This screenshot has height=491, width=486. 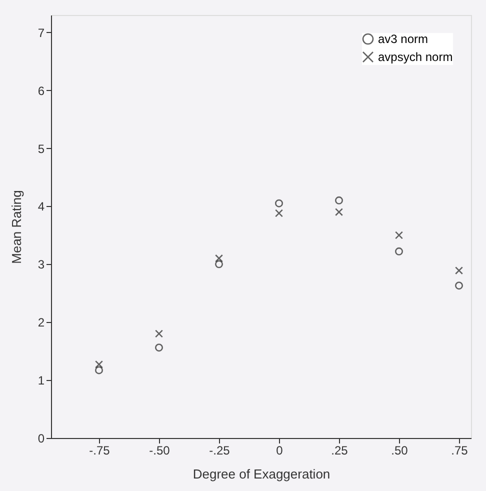 I want to click on x-tick-label: 0, so click(x=280, y=451).